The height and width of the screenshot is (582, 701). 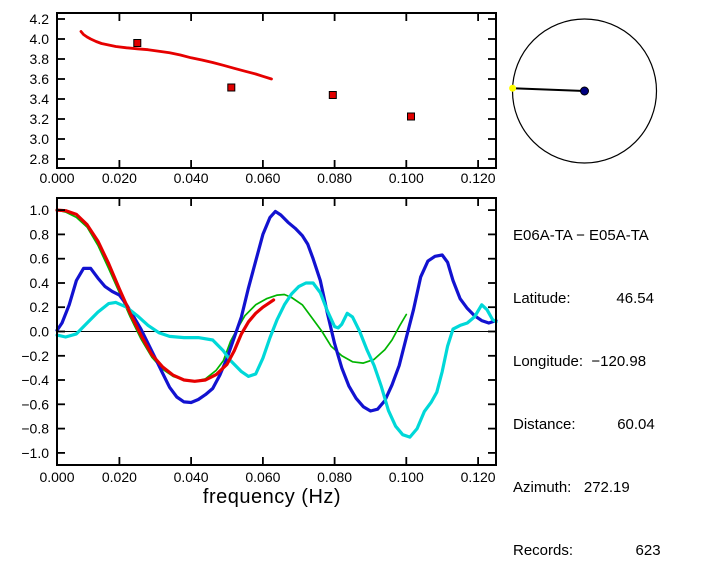 What do you see at coordinates (40, 99) in the screenshot?
I see `y-tick-label: 3.4` at bounding box center [40, 99].